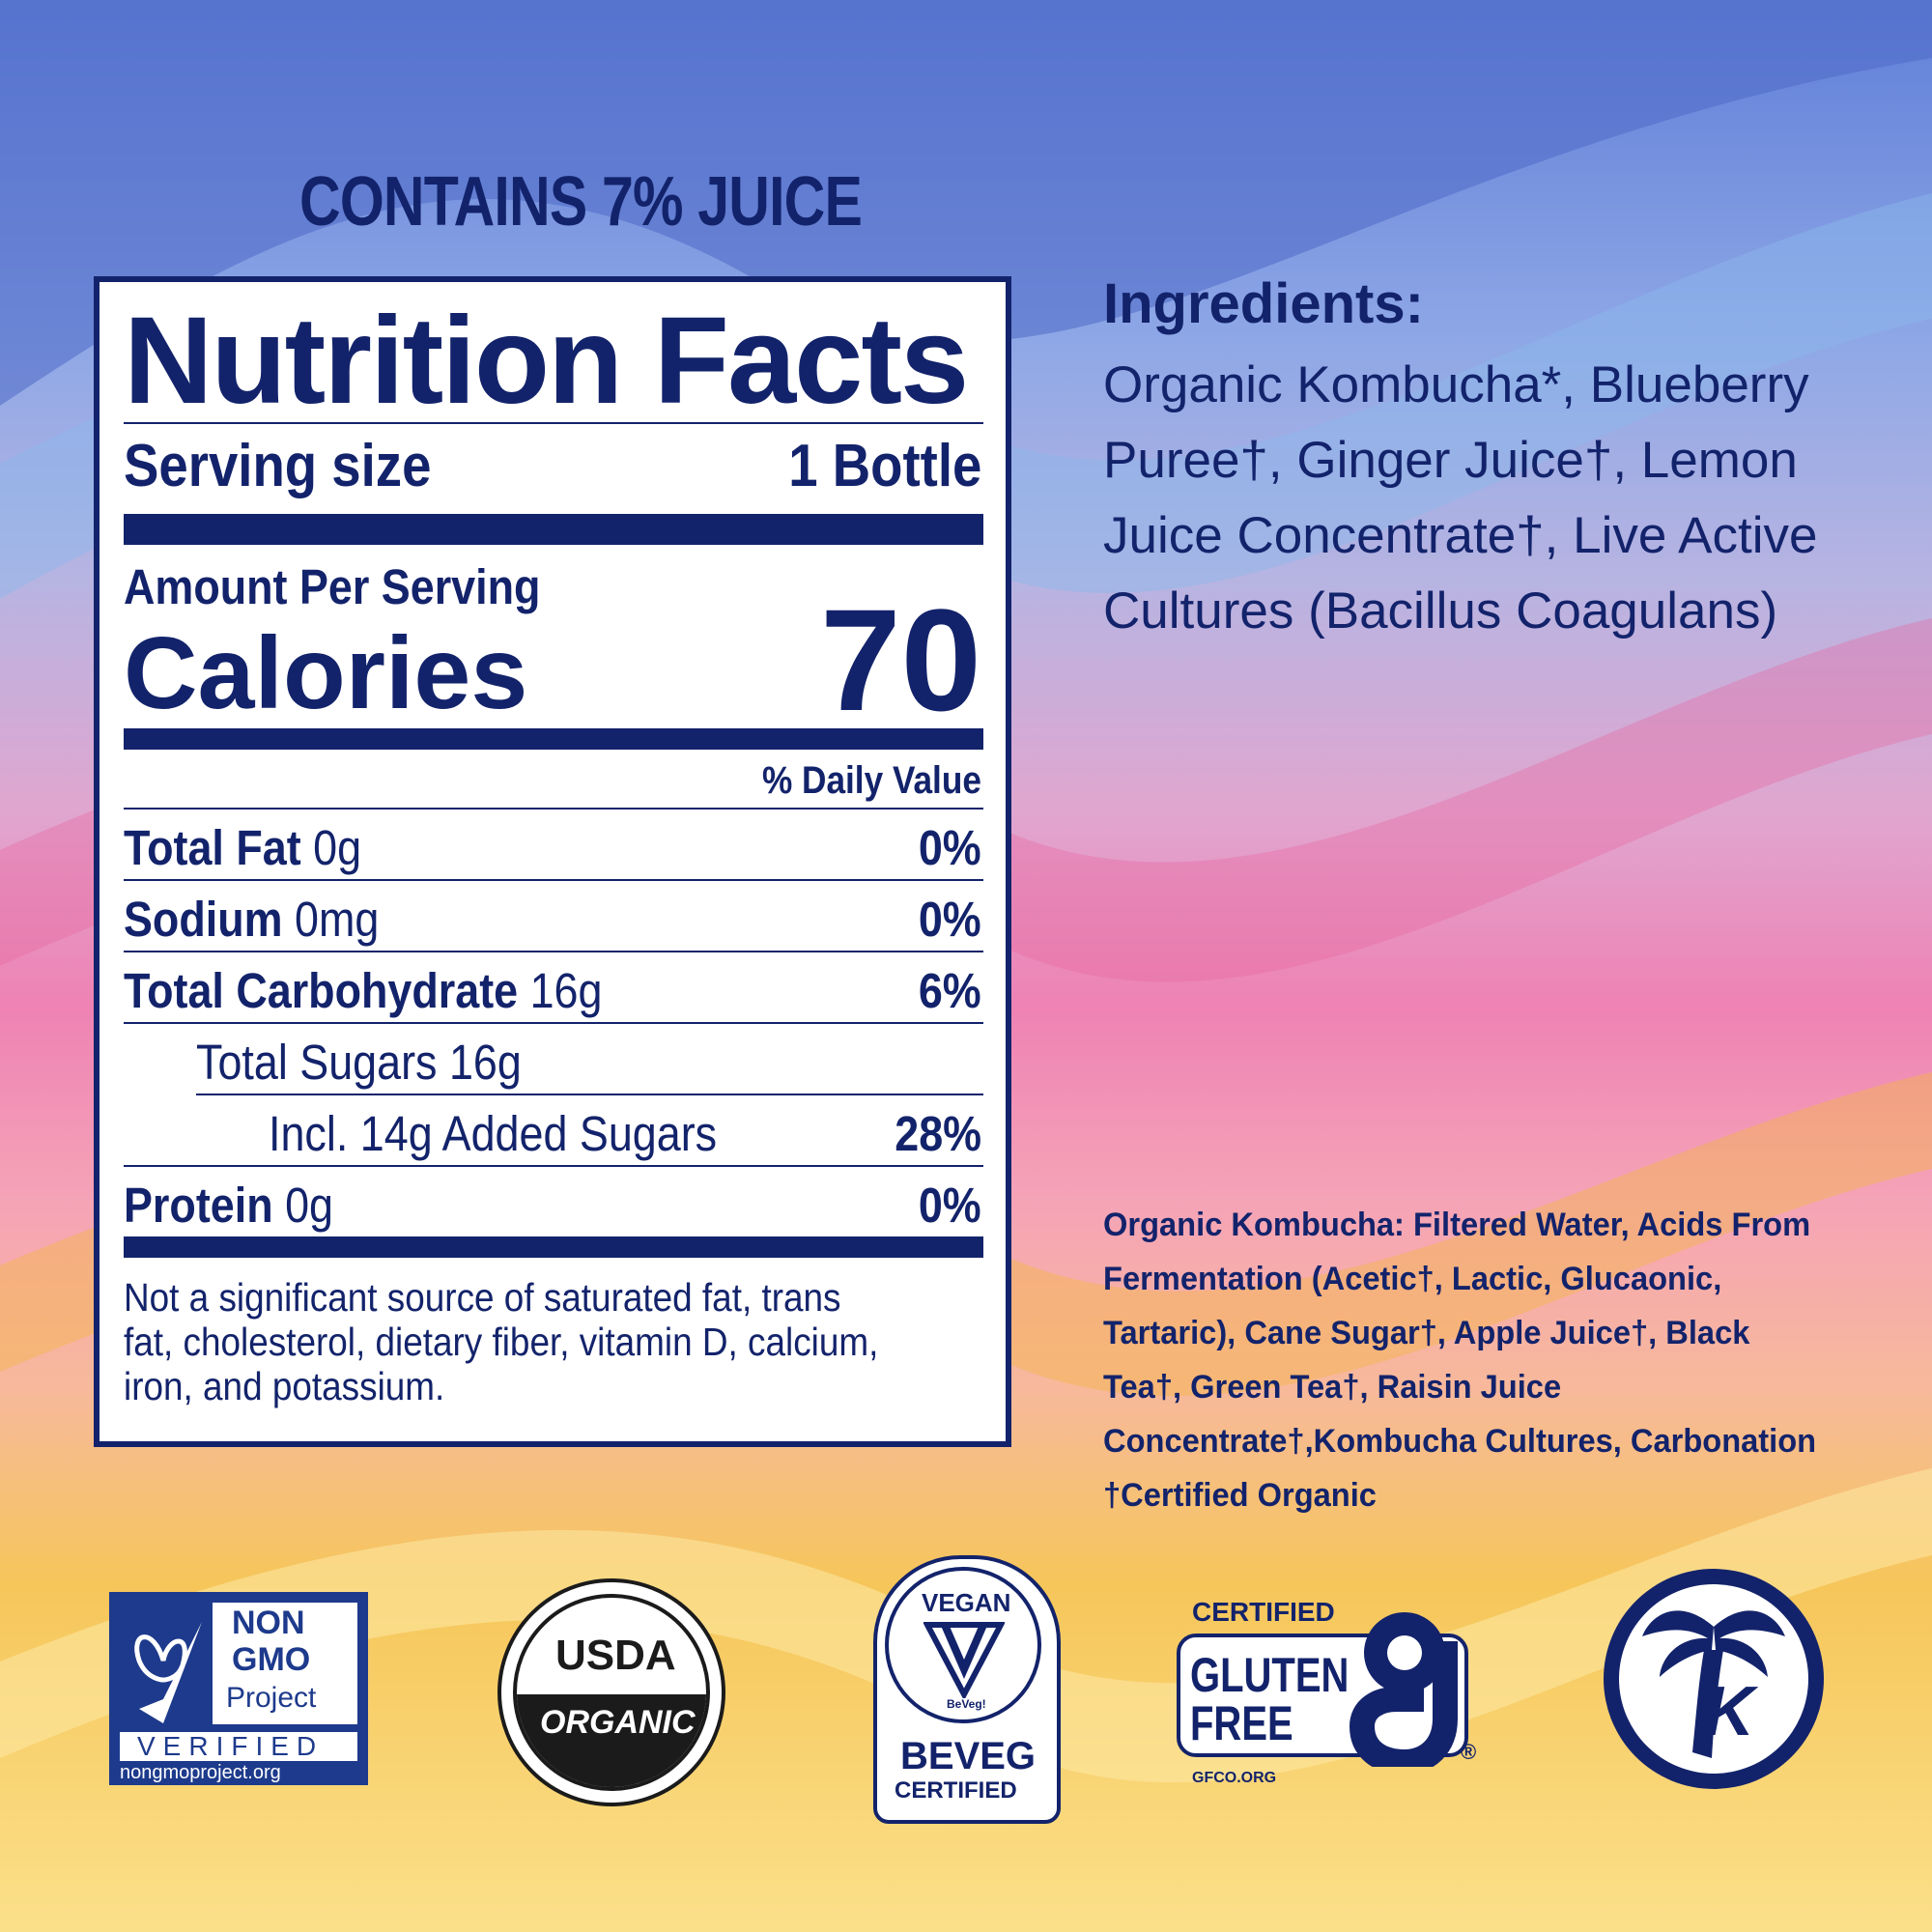 The image size is (1932, 1932). Describe the element at coordinates (968, 1756) in the screenshot. I see `beveg-brand-text: BEVEG` at that location.